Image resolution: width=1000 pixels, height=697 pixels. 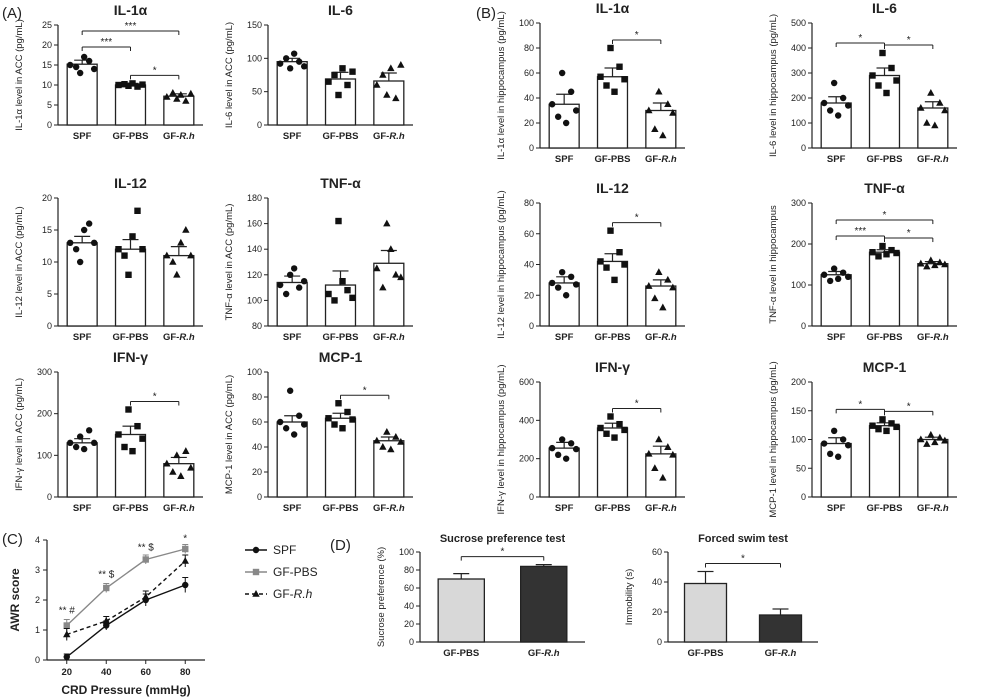 I want to click on y-axis-label: IFN-γ level in hippocampus (pg/mL), so click(x=501, y=440).